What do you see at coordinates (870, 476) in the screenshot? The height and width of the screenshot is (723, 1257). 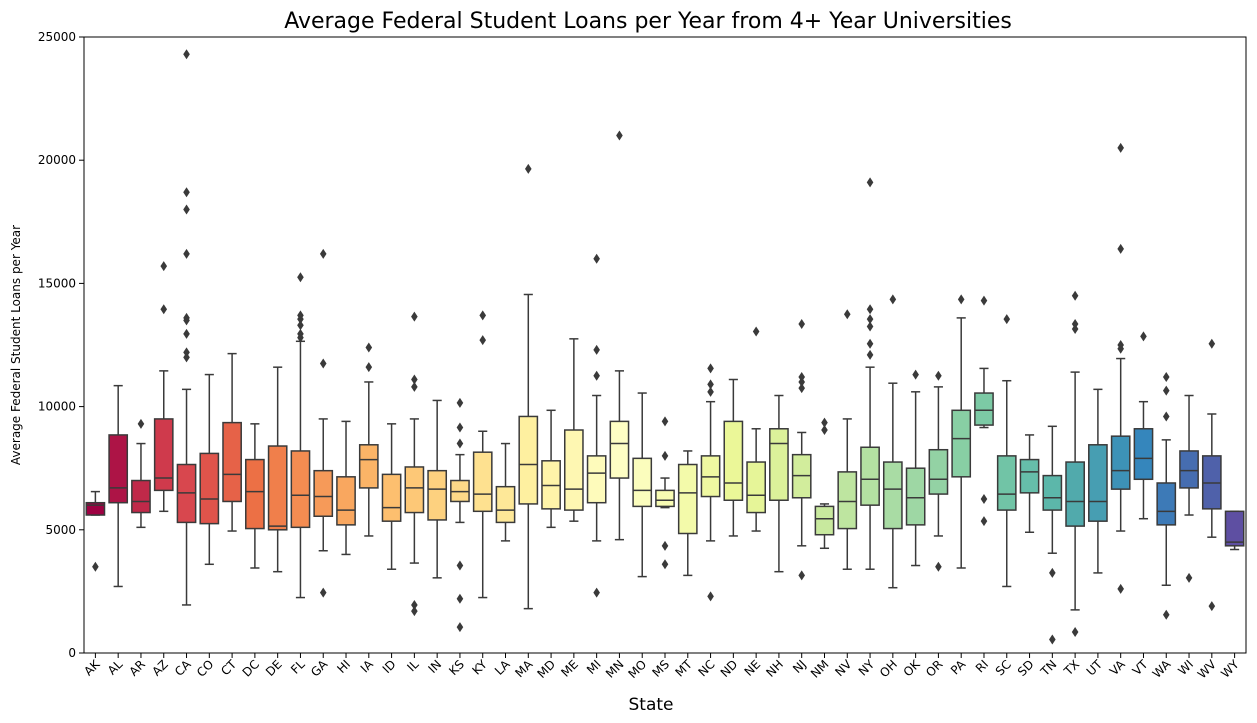 I see `box-ny` at bounding box center [870, 476].